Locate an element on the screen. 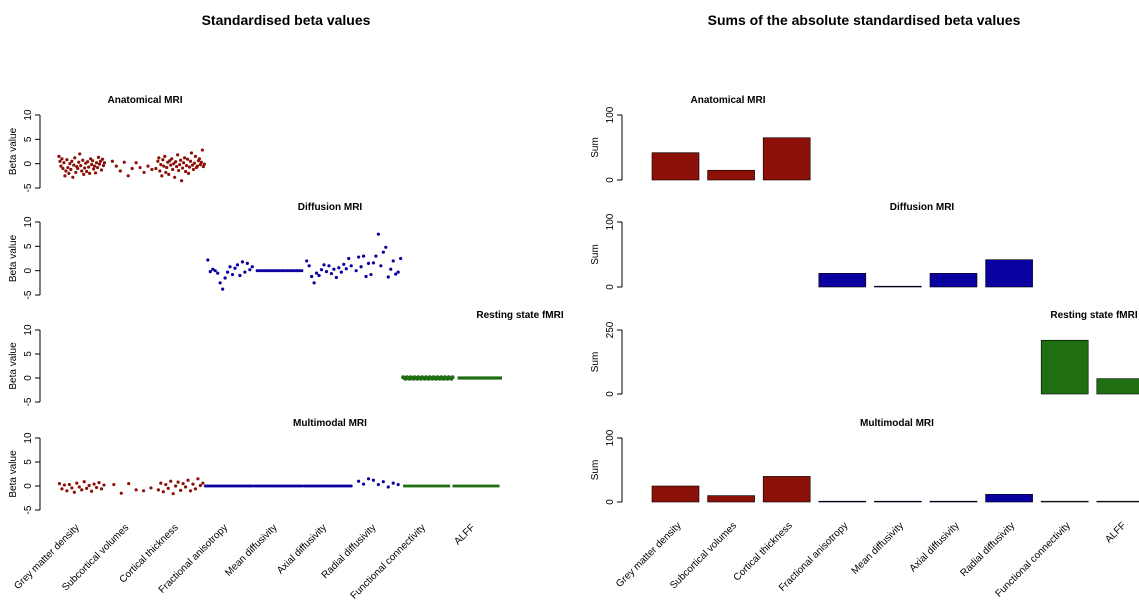 This screenshot has width=1139, height=600. data-series-band is located at coordinates (427, 486).